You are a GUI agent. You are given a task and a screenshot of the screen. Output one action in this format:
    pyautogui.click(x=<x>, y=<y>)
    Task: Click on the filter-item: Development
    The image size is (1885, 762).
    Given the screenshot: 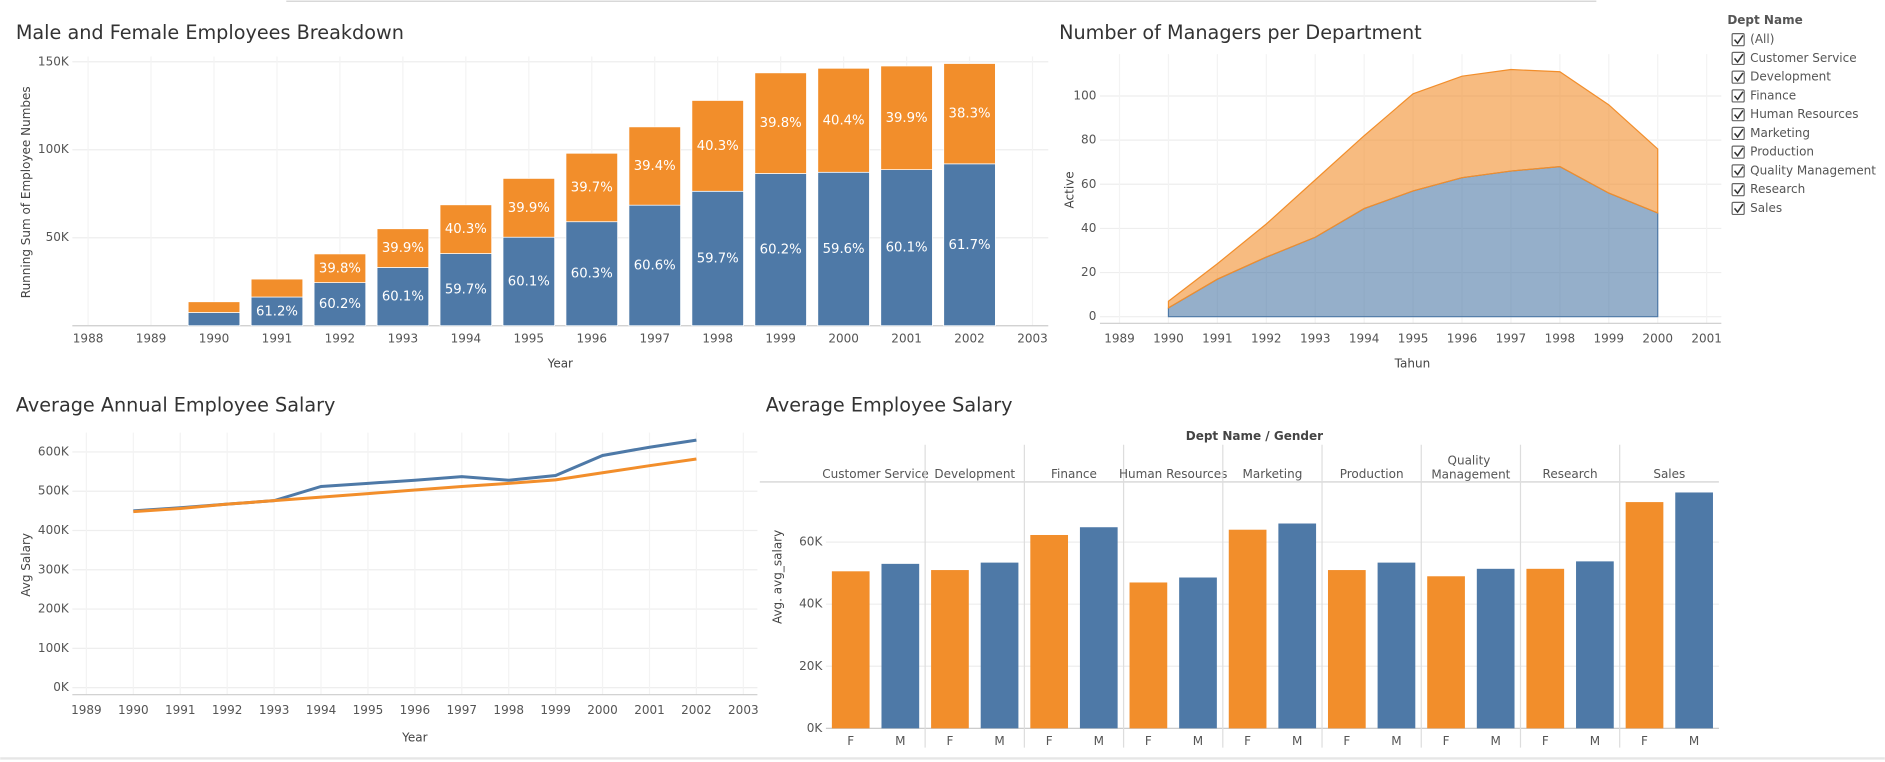 What is the action you would take?
    pyautogui.click(x=1781, y=77)
    